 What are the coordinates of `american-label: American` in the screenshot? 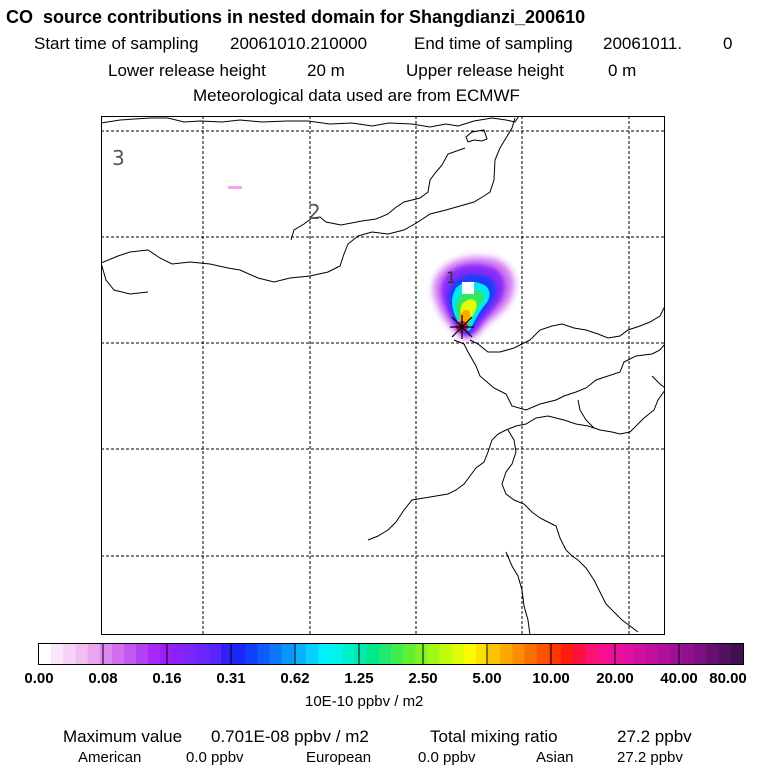 It's located at (110, 757).